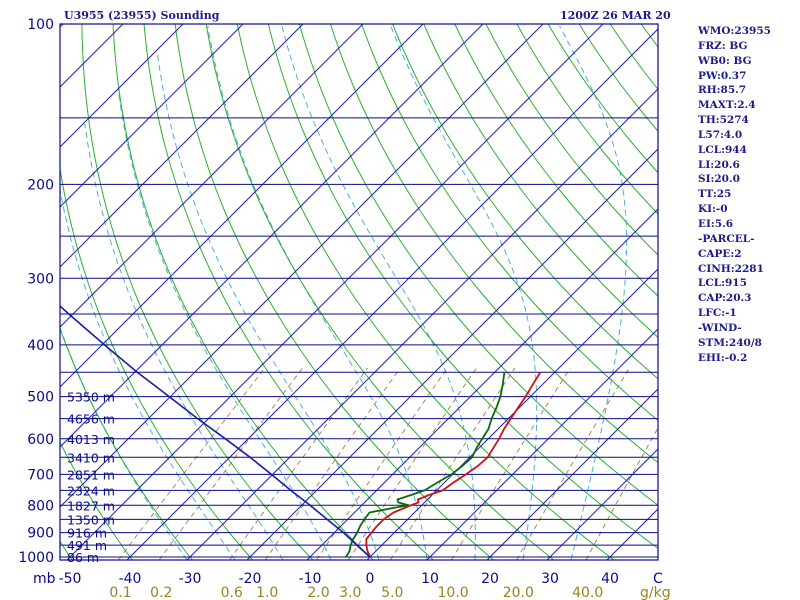  Describe the element at coordinates (91, 474) in the screenshot. I see `height-label: 2851 m` at that location.